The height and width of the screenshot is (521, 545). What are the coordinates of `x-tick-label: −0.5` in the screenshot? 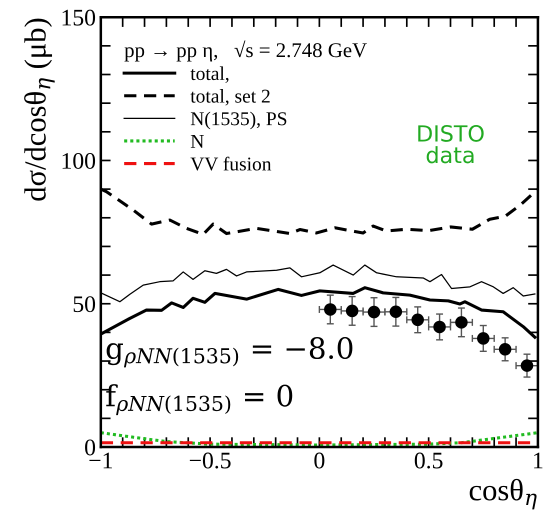 It's located at (210, 460).